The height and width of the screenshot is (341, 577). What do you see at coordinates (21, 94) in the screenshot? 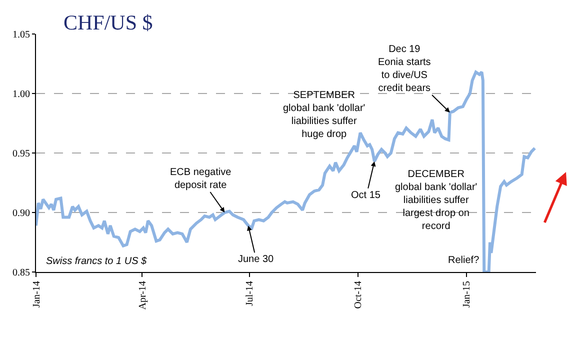
I see `y-tick-label: 1.00` at bounding box center [21, 94].